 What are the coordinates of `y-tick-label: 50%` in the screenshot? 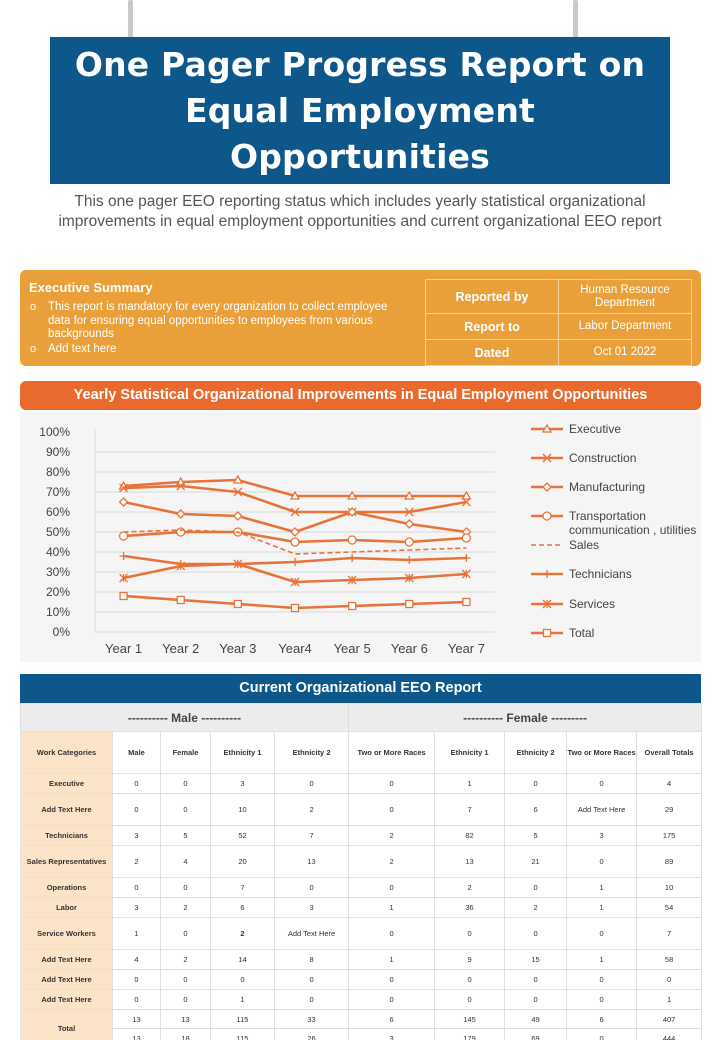 It's located at (58, 532).